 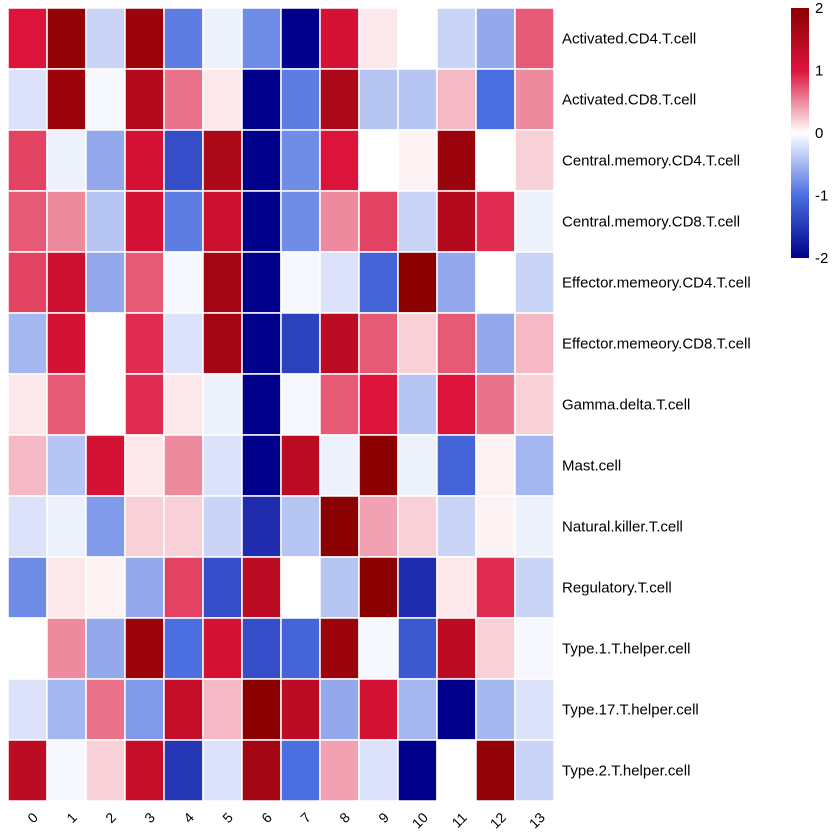 What do you see at coordinates (305, 817) in the screenshot?
I see `column-label: 7` at bounding box center [305, 817].